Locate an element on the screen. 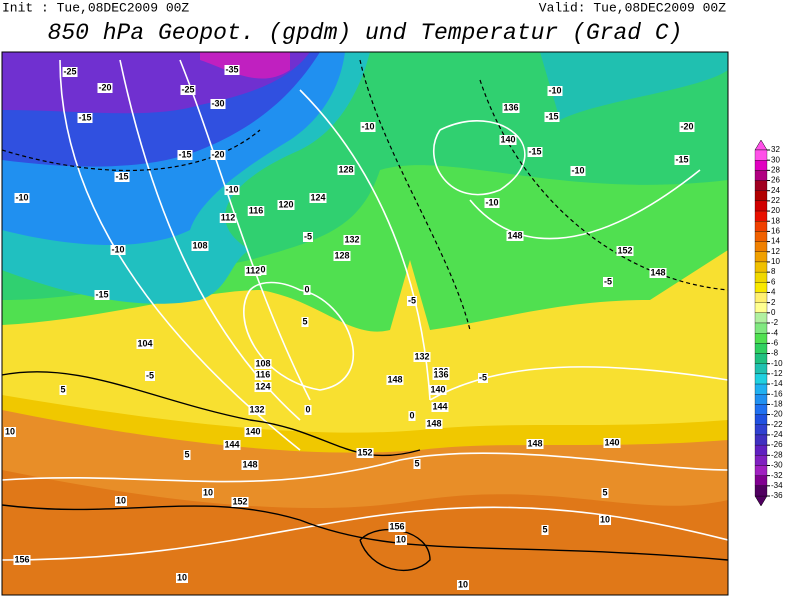  colorbar-tick-label: -16 is located at coordinates (777, 393).